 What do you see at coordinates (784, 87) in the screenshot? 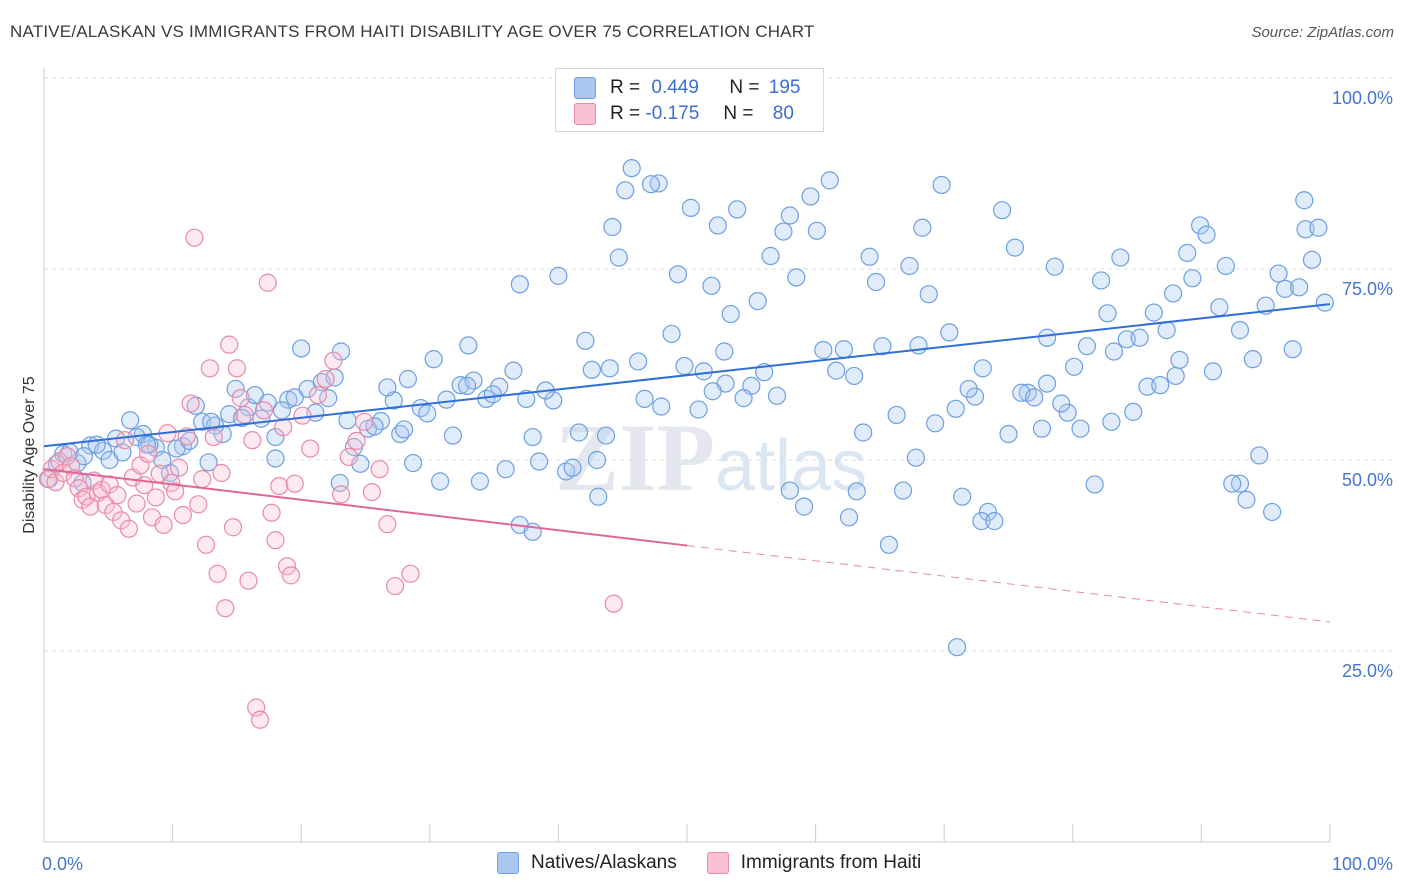
I see `legend-n-value: 195` at bounding box center [784, 87].